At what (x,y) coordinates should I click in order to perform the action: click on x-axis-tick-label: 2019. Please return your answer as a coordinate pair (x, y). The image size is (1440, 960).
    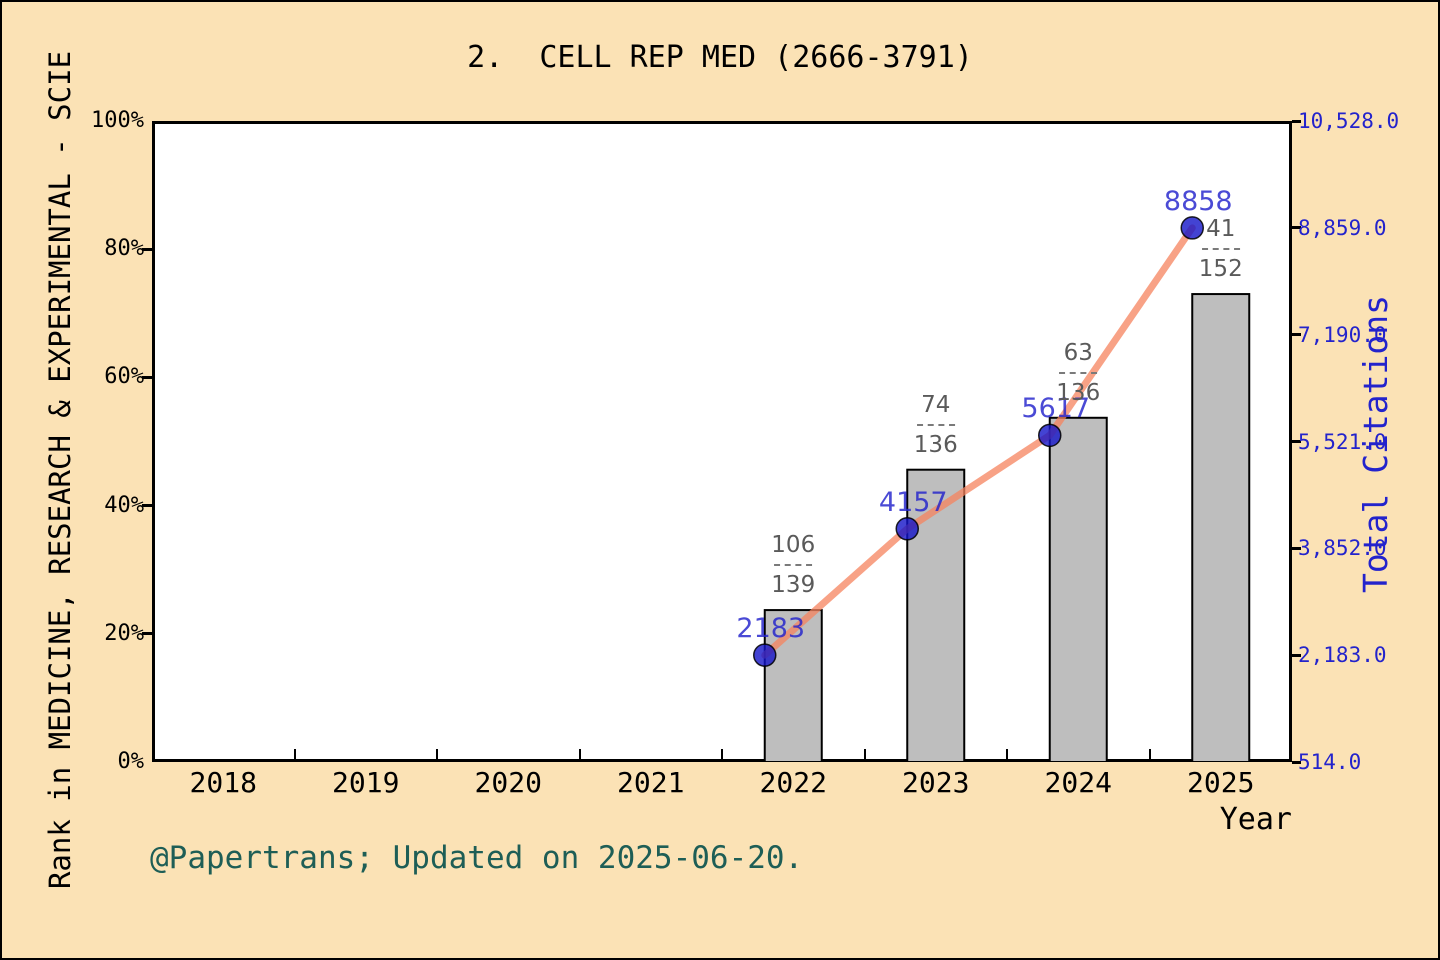
    Looking at the image, I should click on (366, 782).